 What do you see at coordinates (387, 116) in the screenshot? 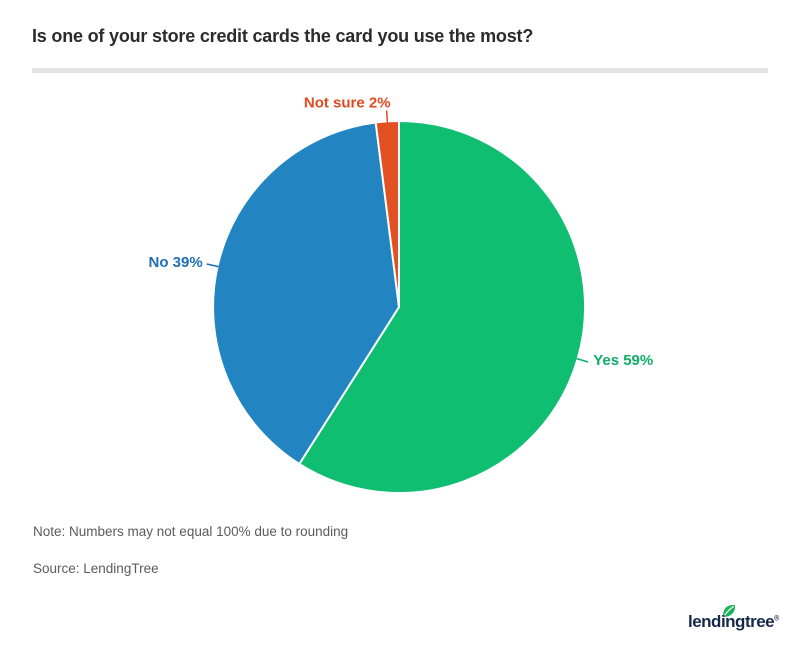
I see `leader-line-not-sure` at bounding box center [387, 116].